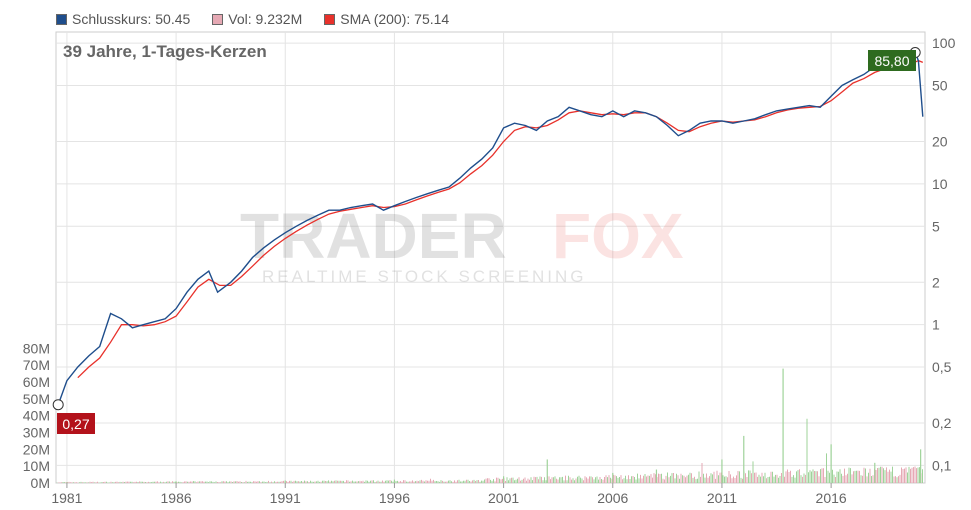 The height and width of the screenshot is (510, 971). Describe the element at coordinates (36, 433) in the screenshot. I see `y-left-tick-label: 30M` at that location.